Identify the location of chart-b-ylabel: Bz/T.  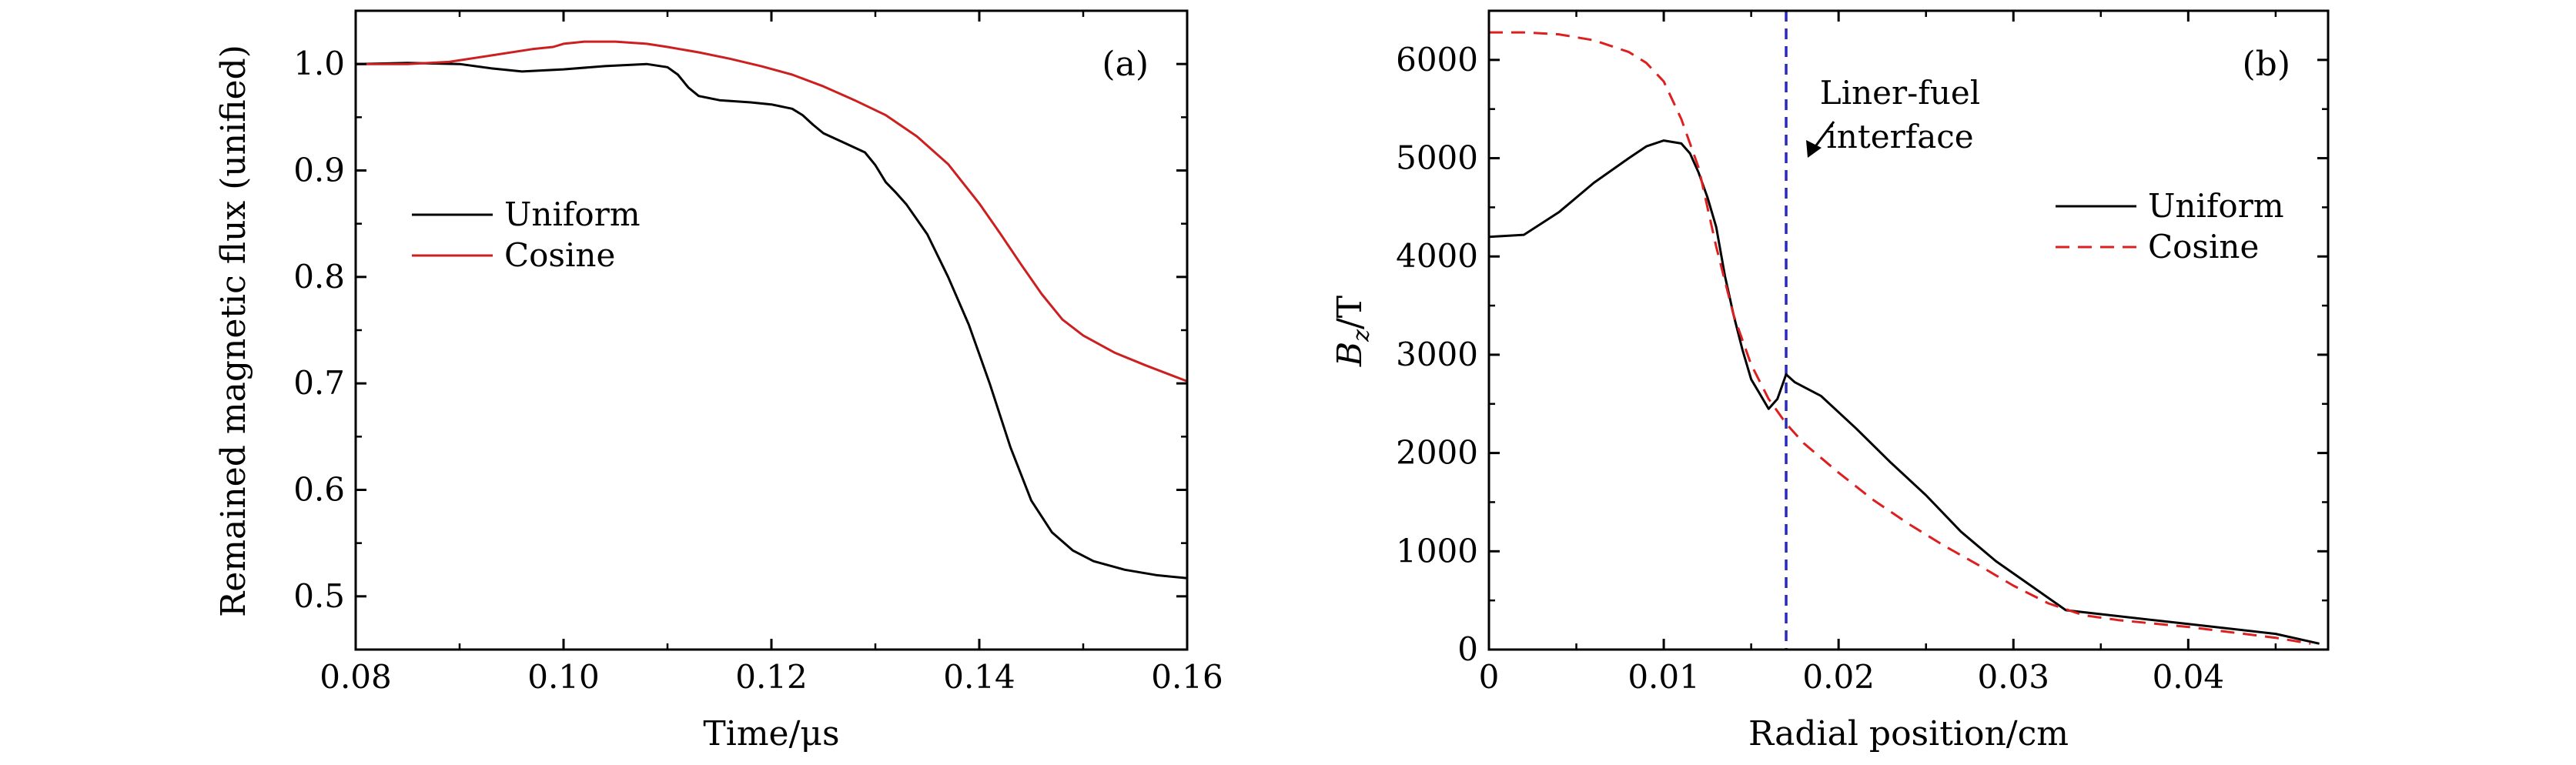
(1353, 331).